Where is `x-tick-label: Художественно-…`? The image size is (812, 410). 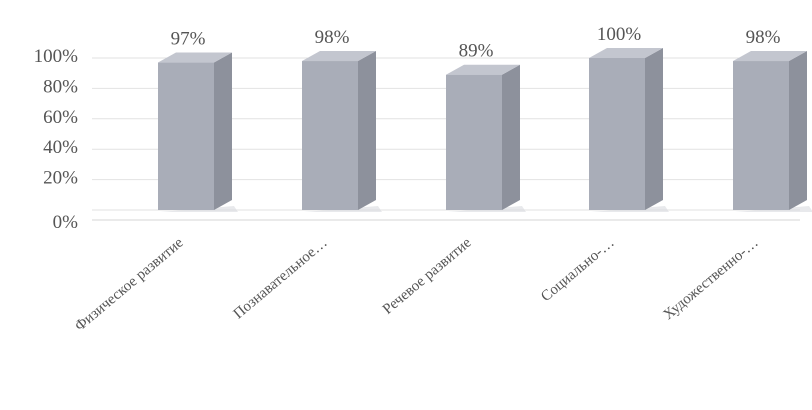
x-tick-label: Художественно-… is located at coordinates (711, 279).